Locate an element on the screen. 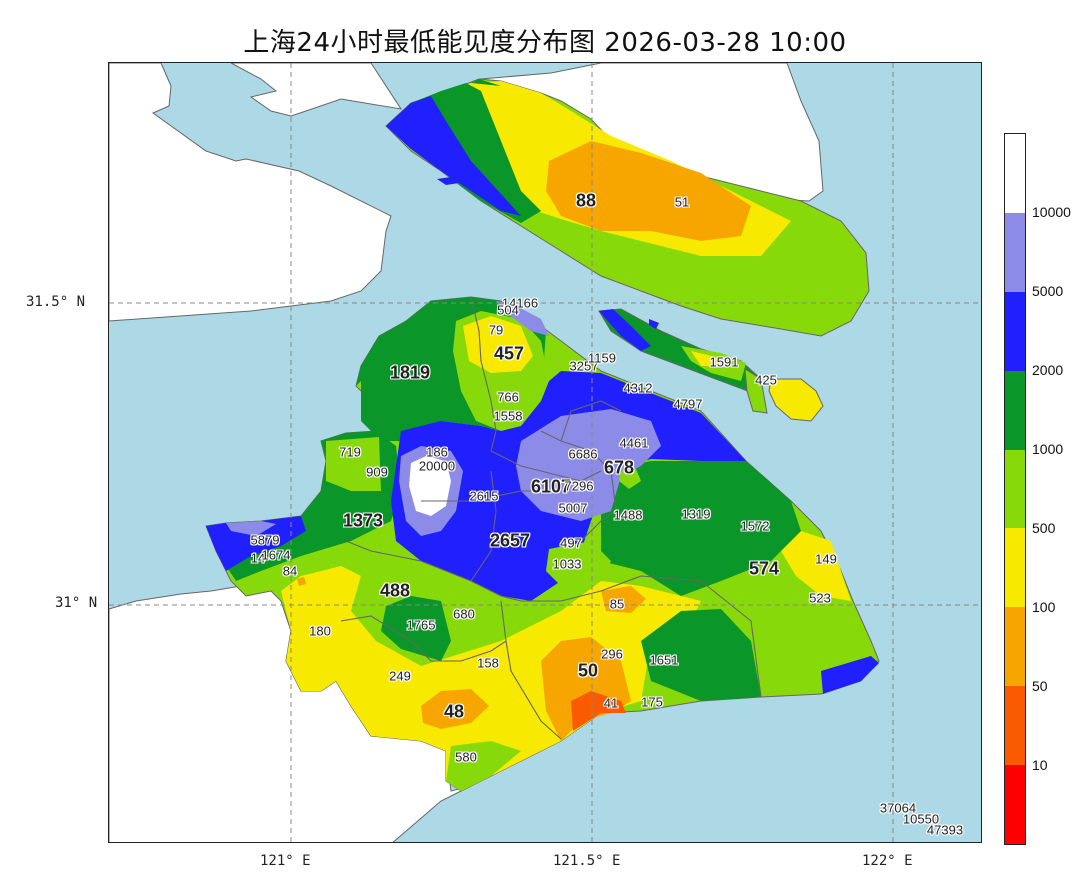 This screenshot has height=889, width=1080. station-label: 50 is located at coordinates (588, 670).